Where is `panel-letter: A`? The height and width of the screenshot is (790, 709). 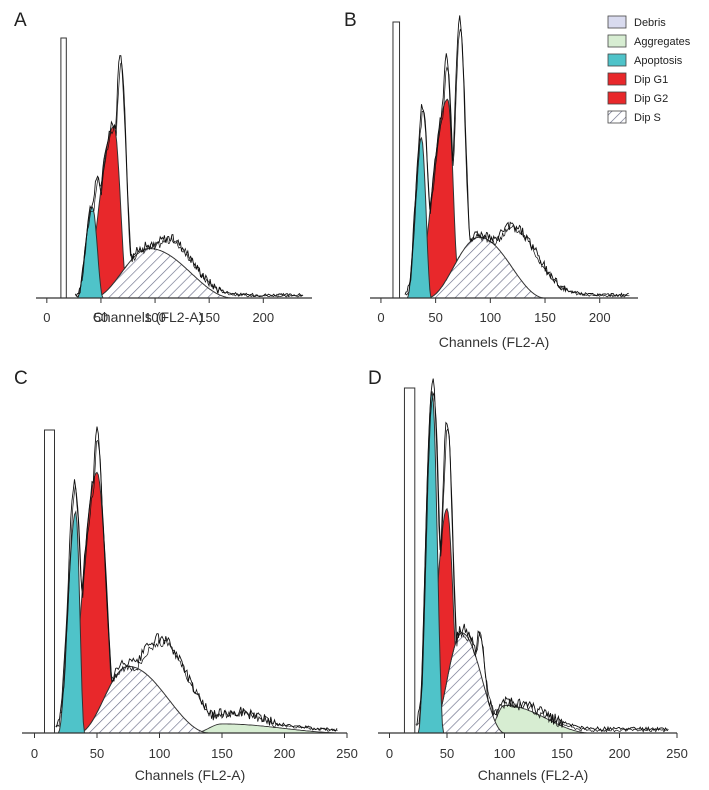 panel-letter: A is located at coordinates (20, 20).